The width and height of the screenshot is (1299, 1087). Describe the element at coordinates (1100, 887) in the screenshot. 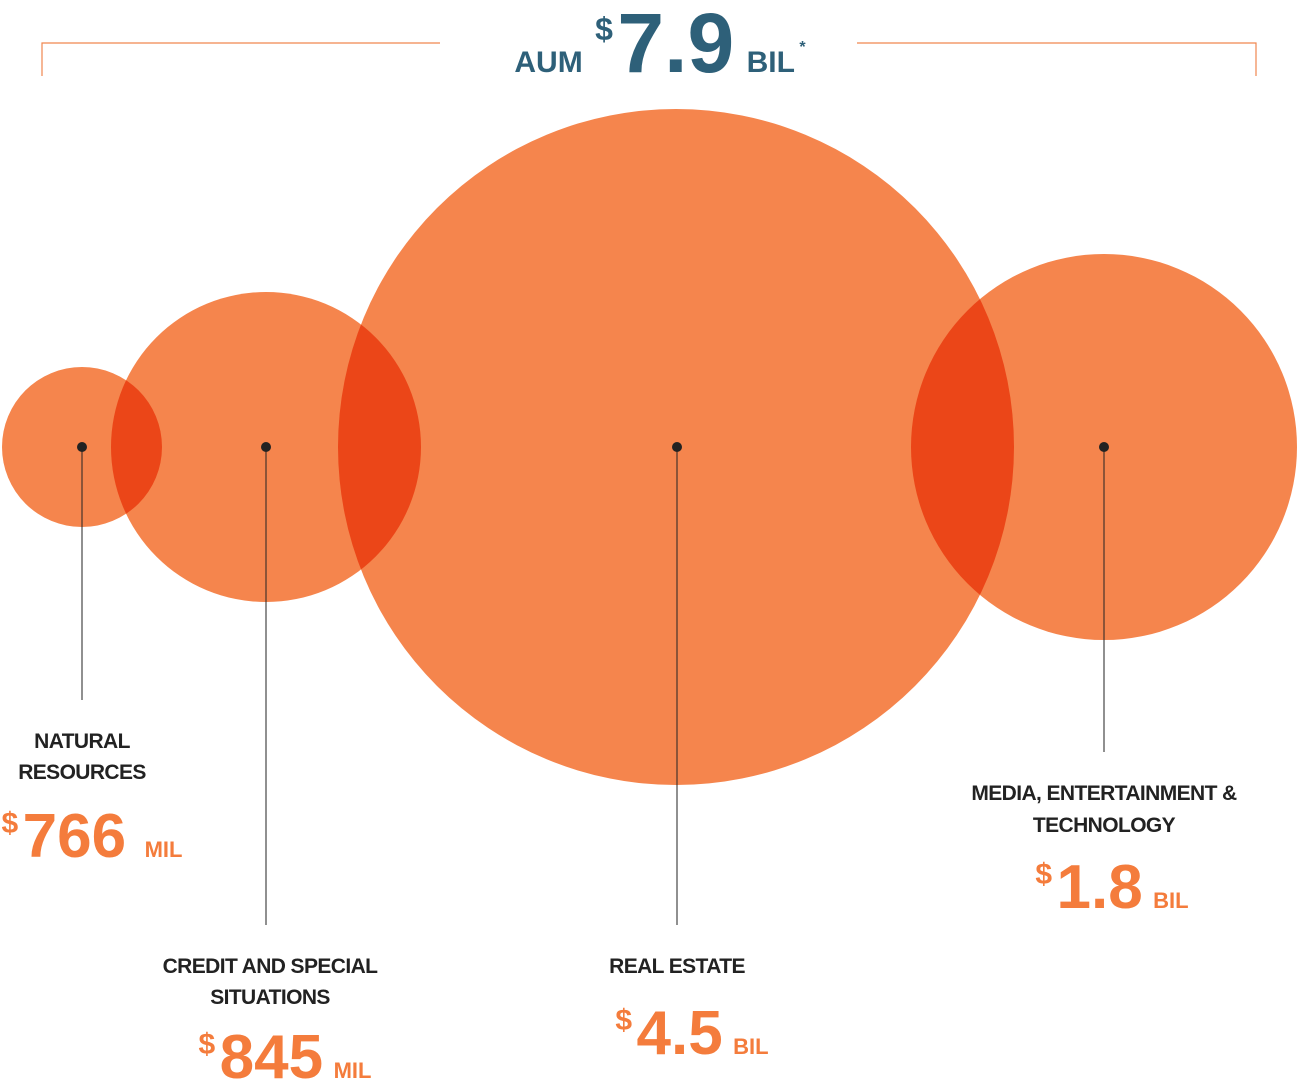

I see `amount: 1.8` at that location.